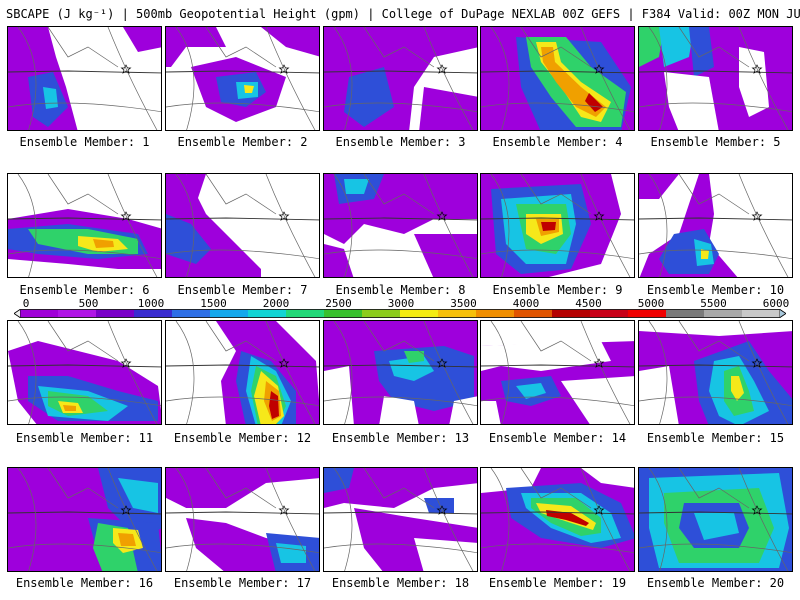 This screenshot has height=600, width=800. I want to click on ensemble-member-label: Ensemble Member: 15, so click(715, 438).